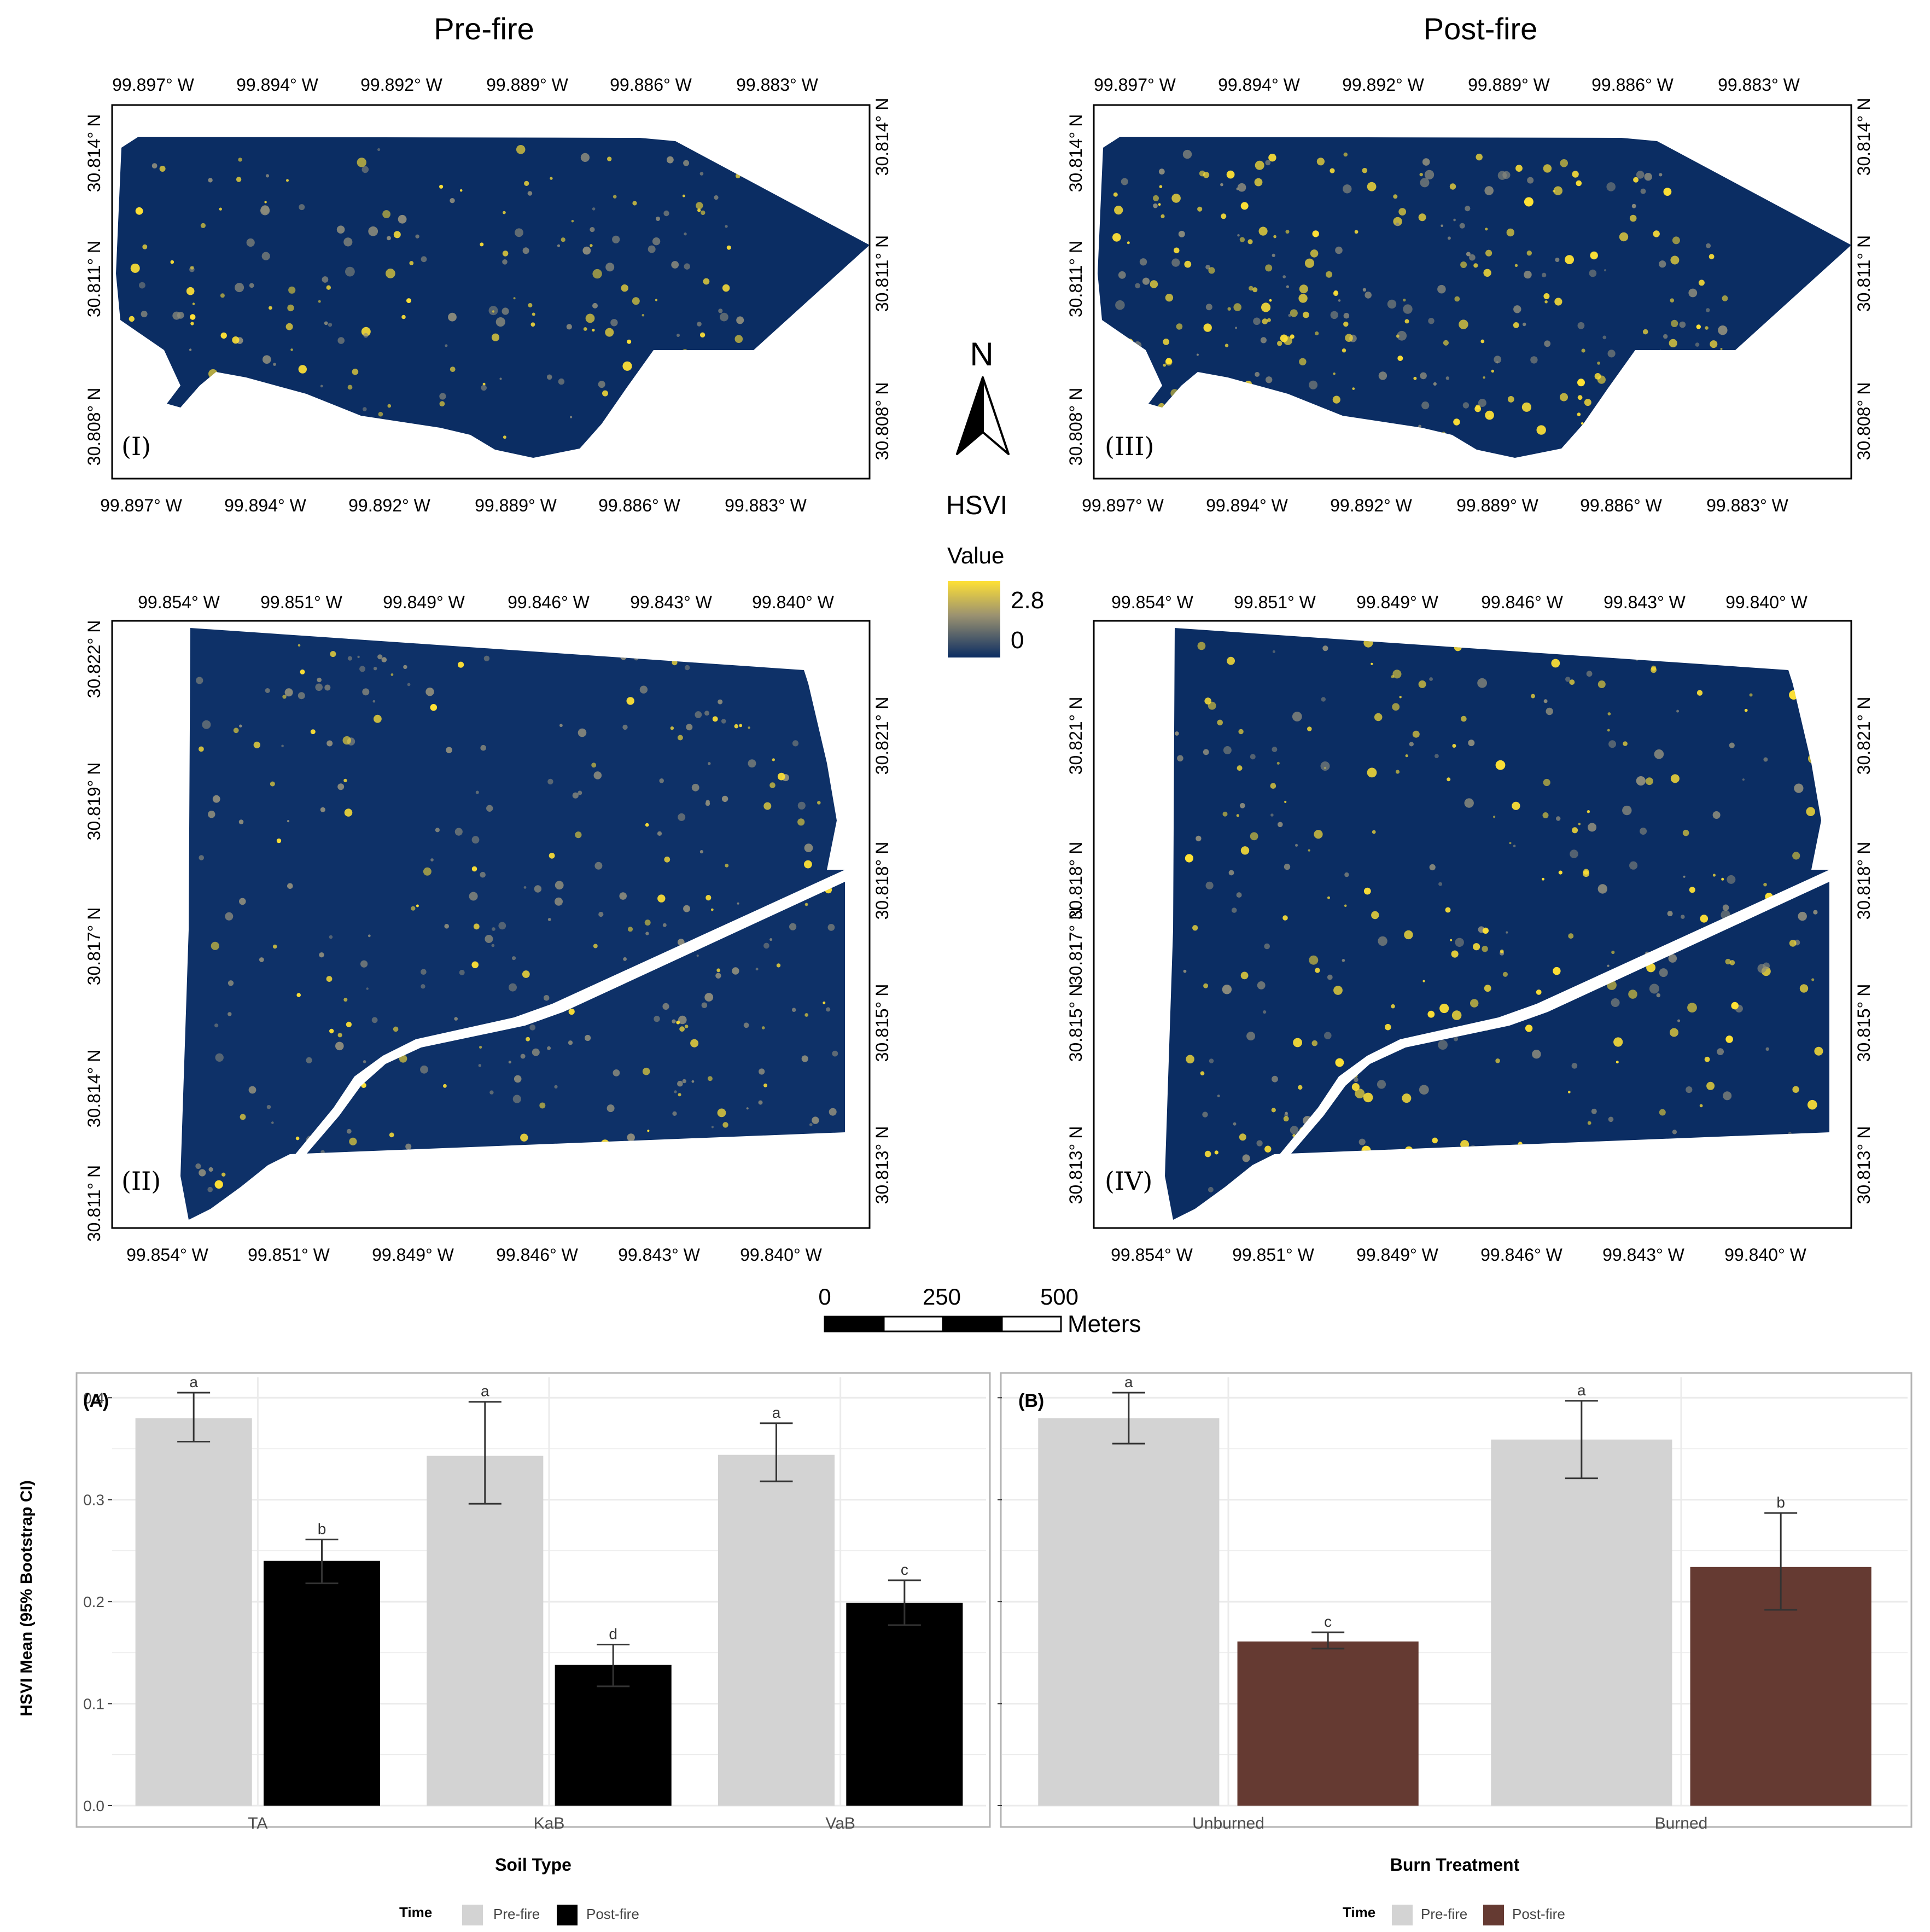 This screenshot has height=1932, width=1930. Describe the element at coordinates (882, 1023) in the screenshot. I see `lat-tick-label: 30.815° N` at that location.